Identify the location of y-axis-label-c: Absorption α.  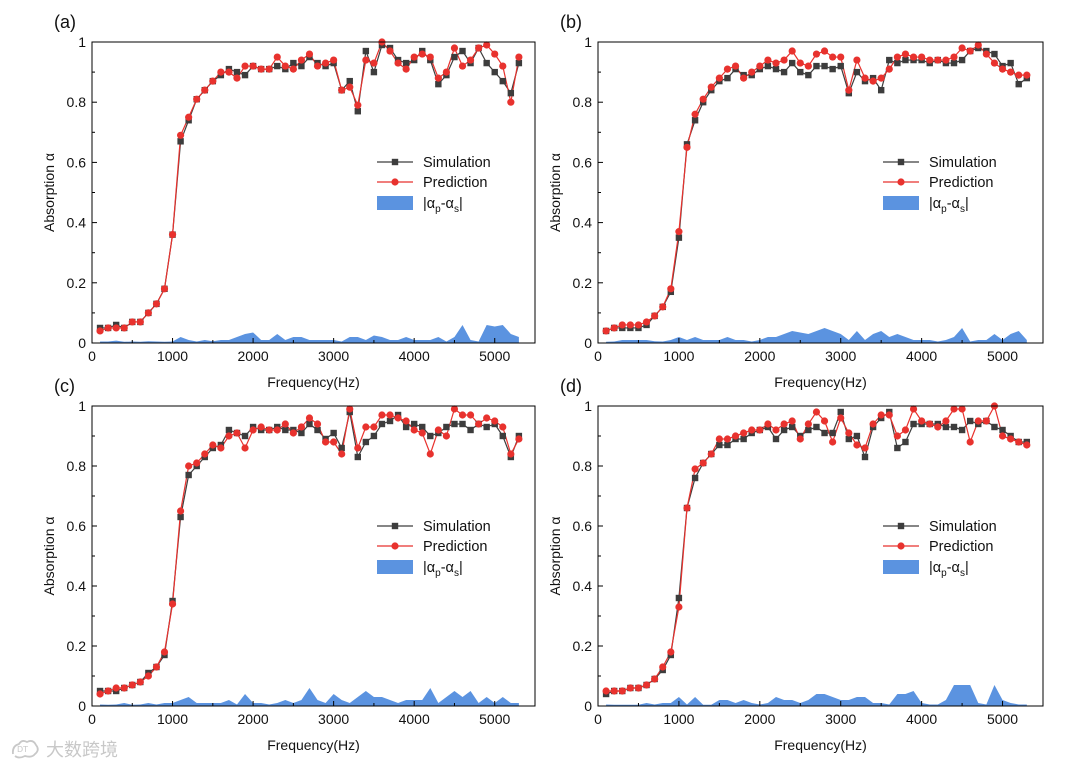
(49, 556).